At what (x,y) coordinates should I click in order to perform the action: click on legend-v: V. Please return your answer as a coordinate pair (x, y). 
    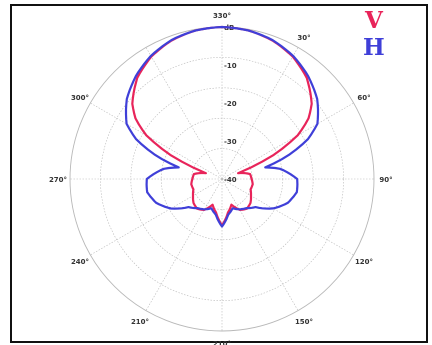
    Looking at the image, I should click on (374, 20).